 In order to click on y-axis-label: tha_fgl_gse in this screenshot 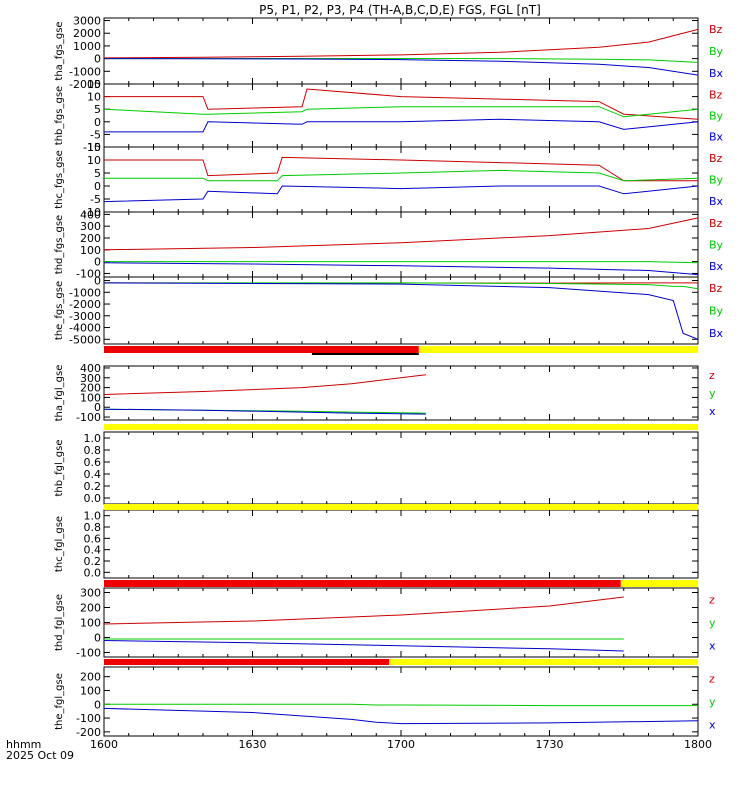, I will do `click(59, 393)`.